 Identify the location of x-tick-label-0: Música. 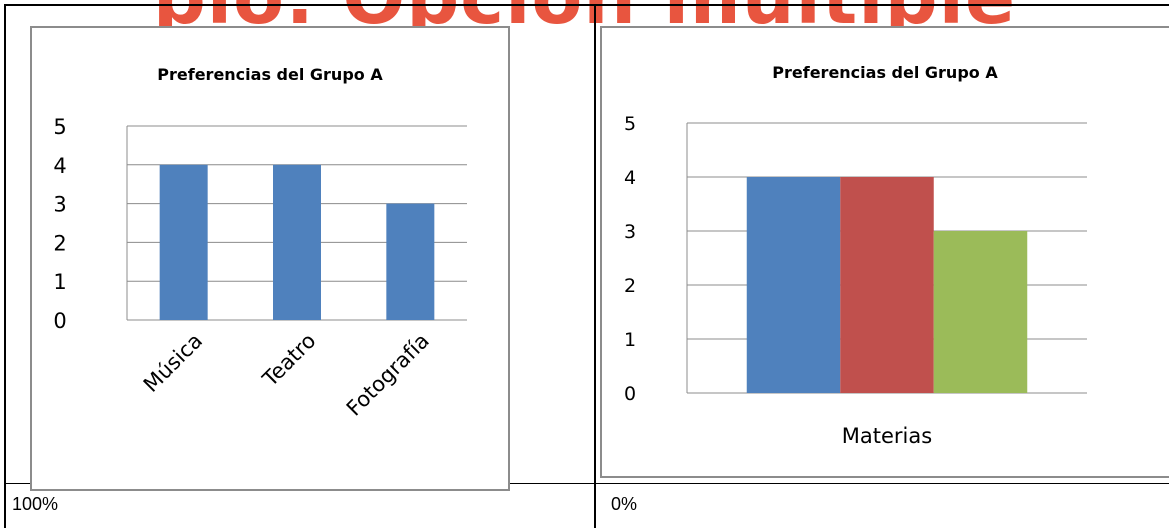
(173, 363).